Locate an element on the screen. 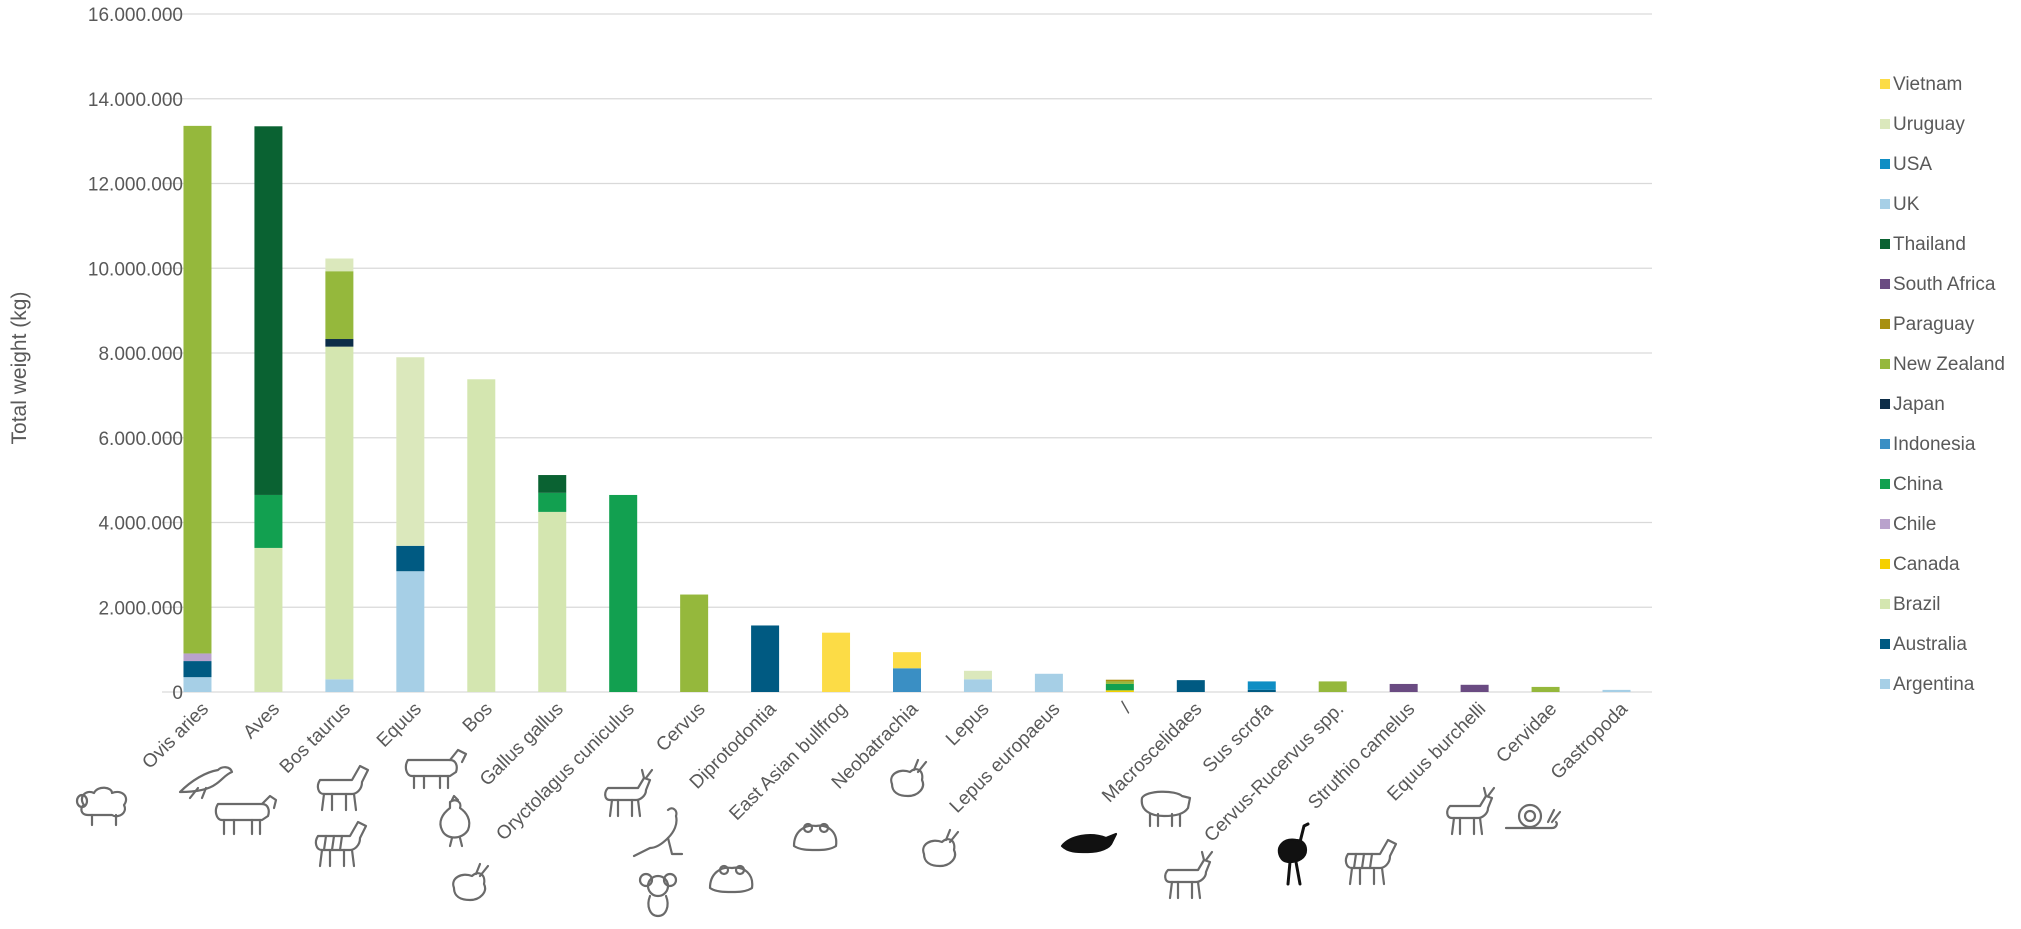 The image size is (2021, 929). category-label: Equus is located at coordinates (399, 725).